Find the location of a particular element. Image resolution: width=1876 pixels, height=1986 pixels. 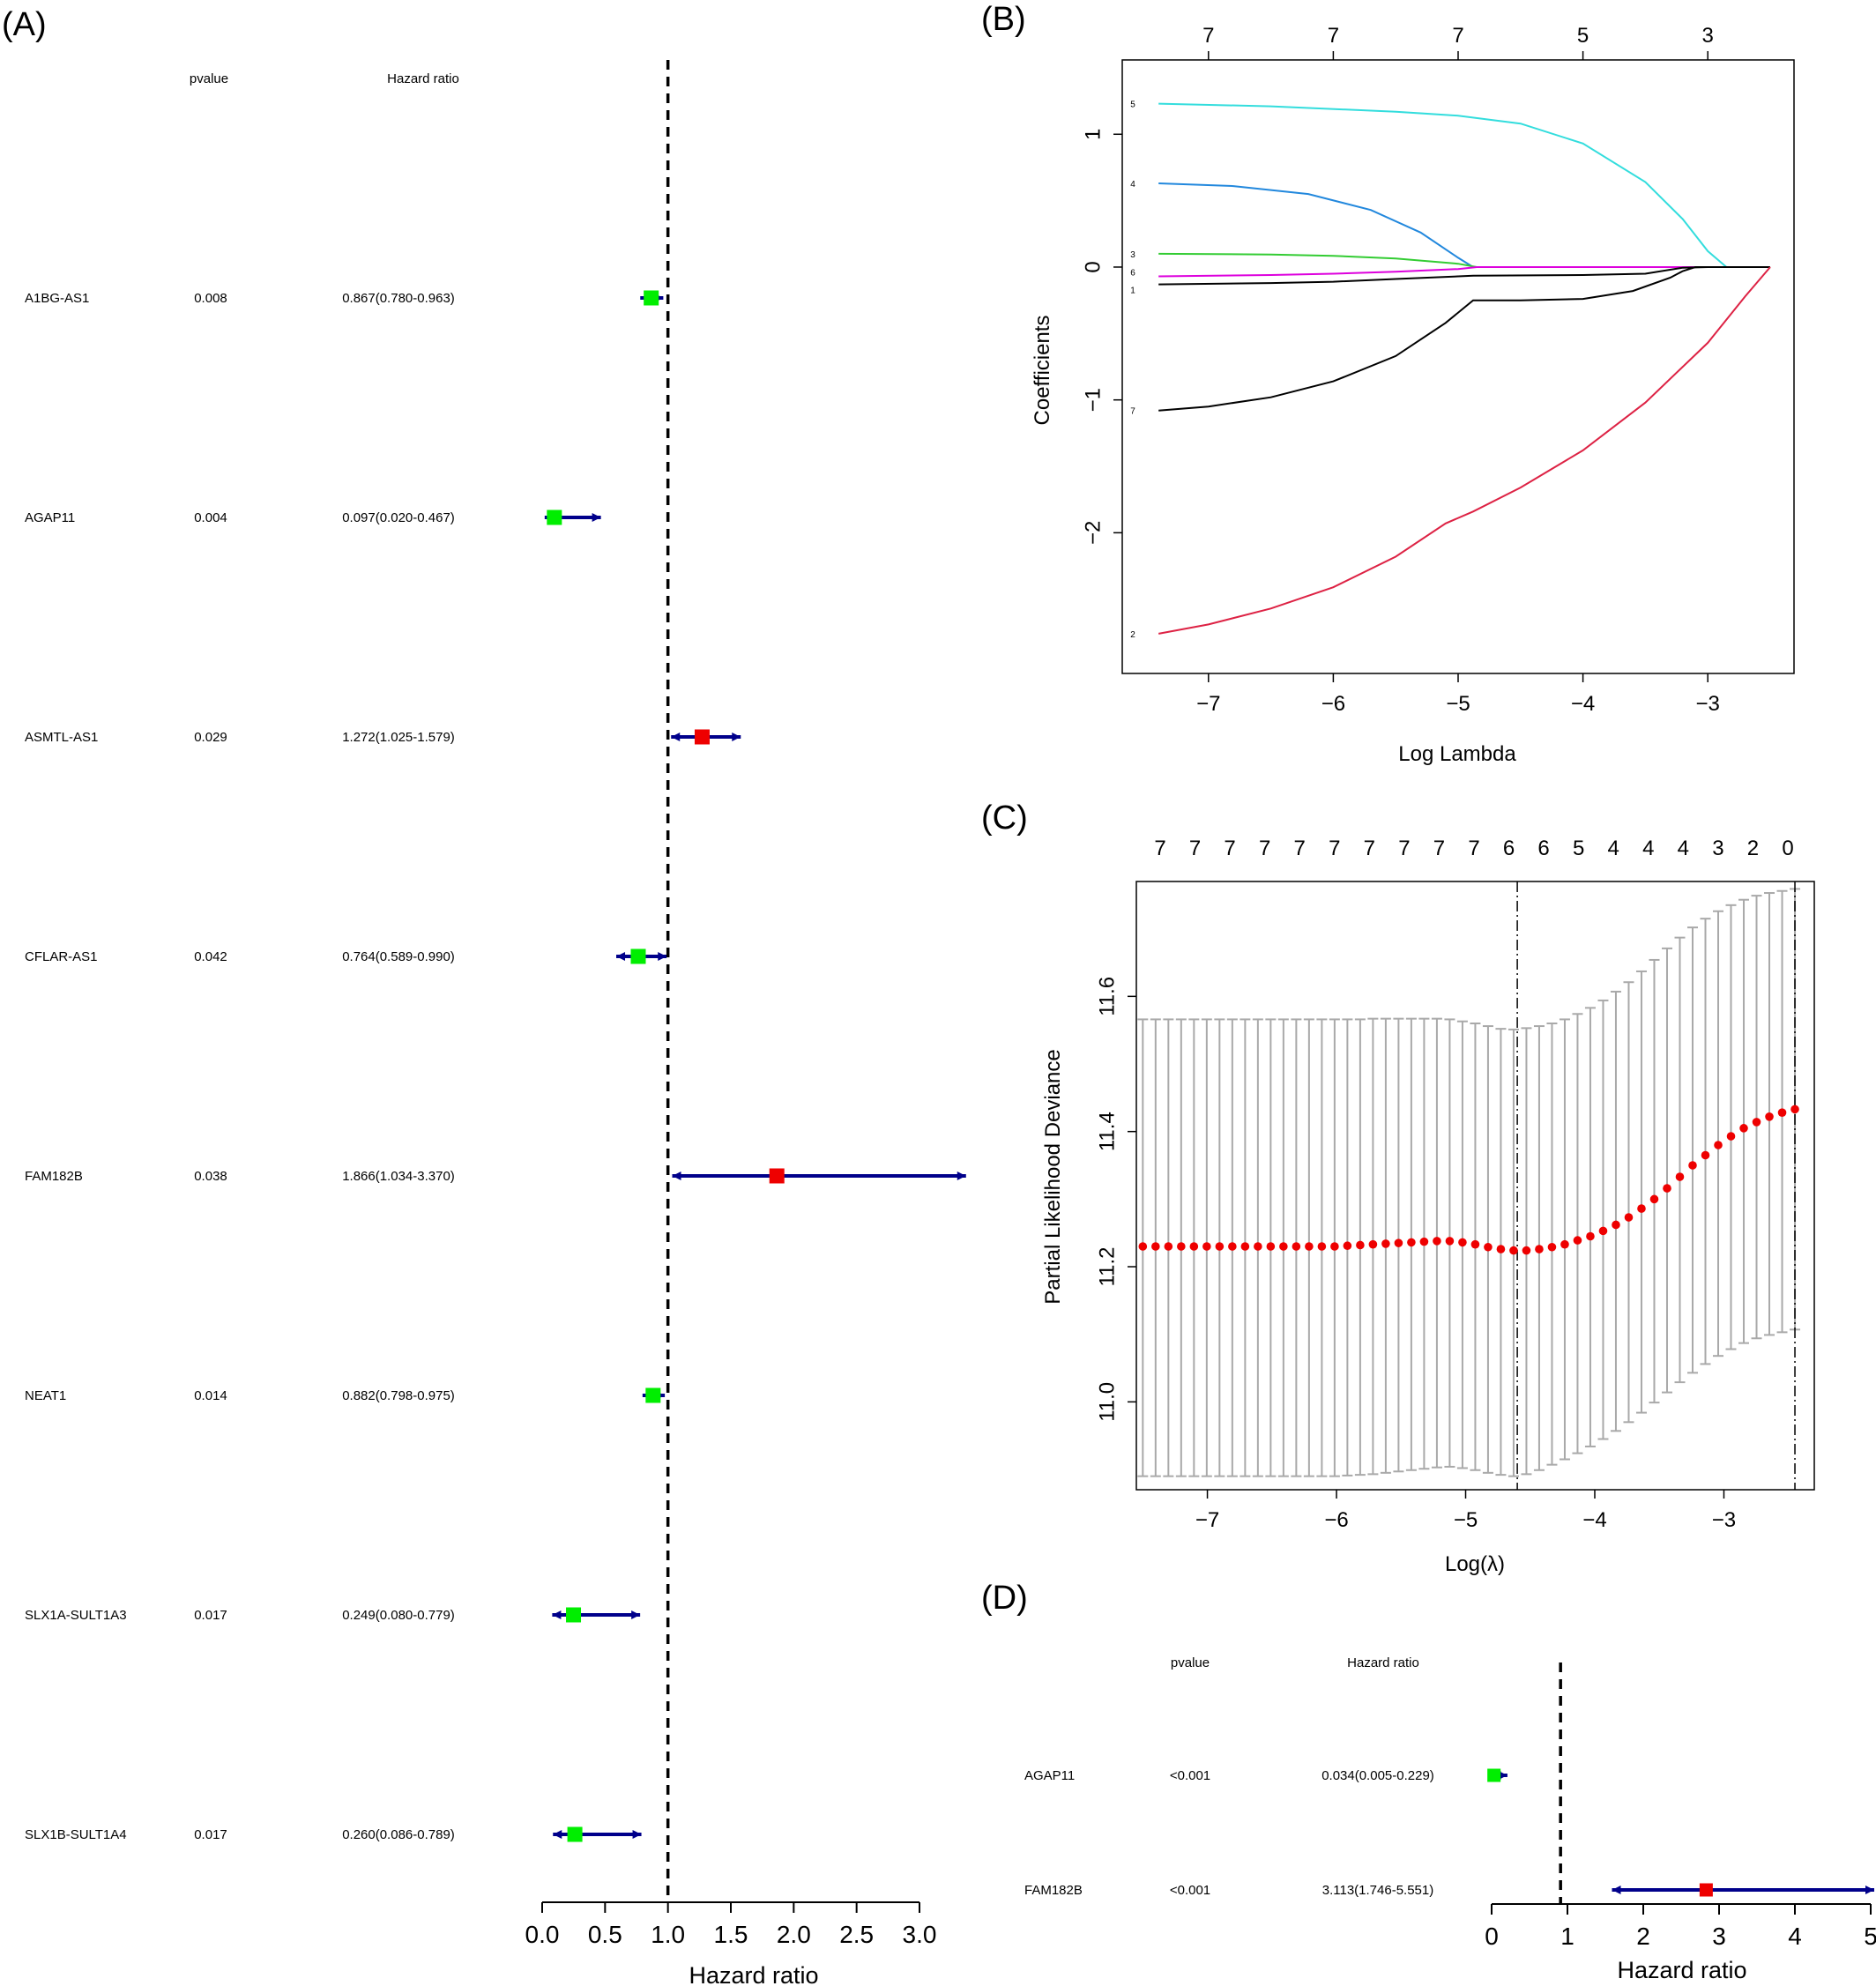

panel-c-x-axis-title: Log(λ) is located at coordinates (1475, 1564).